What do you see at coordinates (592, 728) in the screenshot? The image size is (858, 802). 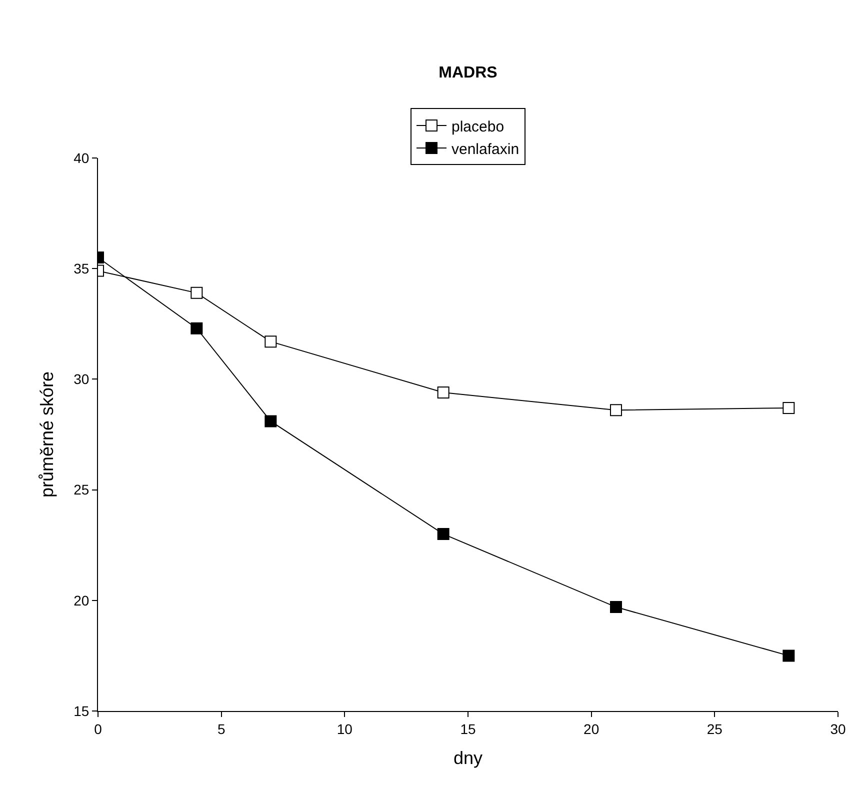 I see `x-tick-label: 20` at bounding box center [592, 728].